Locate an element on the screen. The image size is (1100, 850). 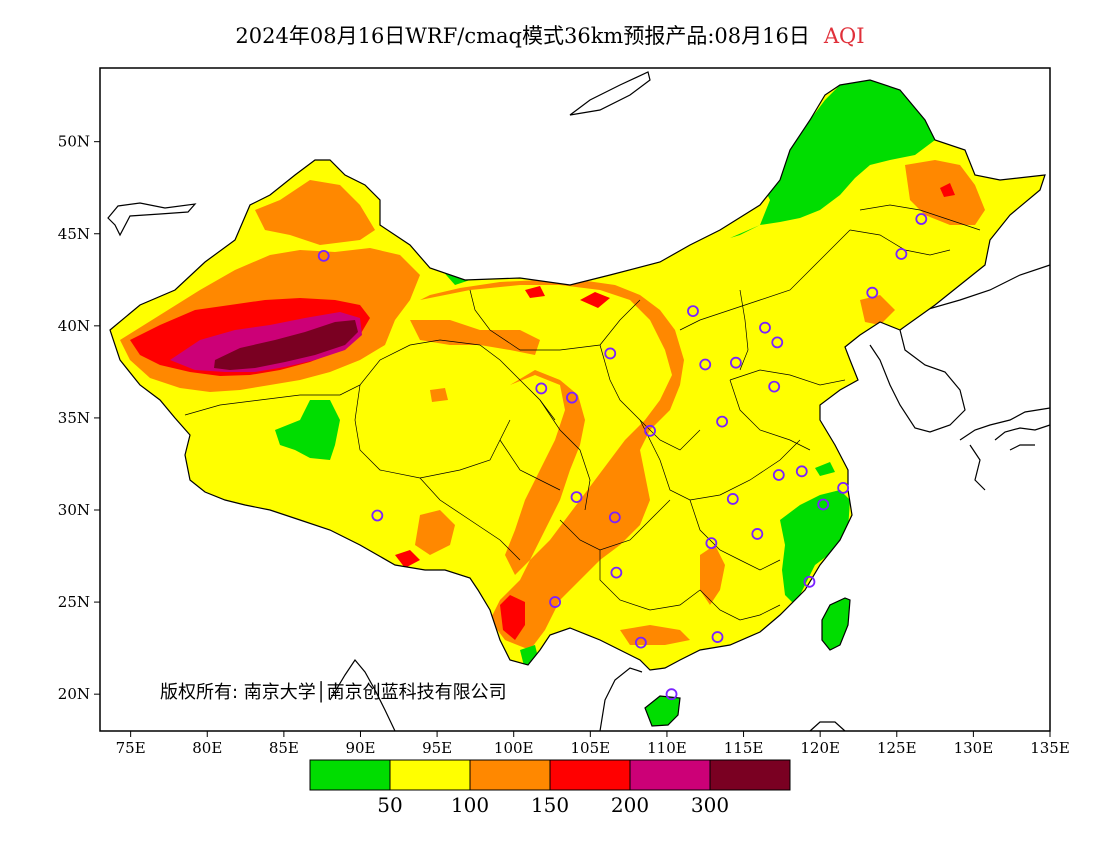
x-tick-label: 100E is located at coordinates (514, 748).